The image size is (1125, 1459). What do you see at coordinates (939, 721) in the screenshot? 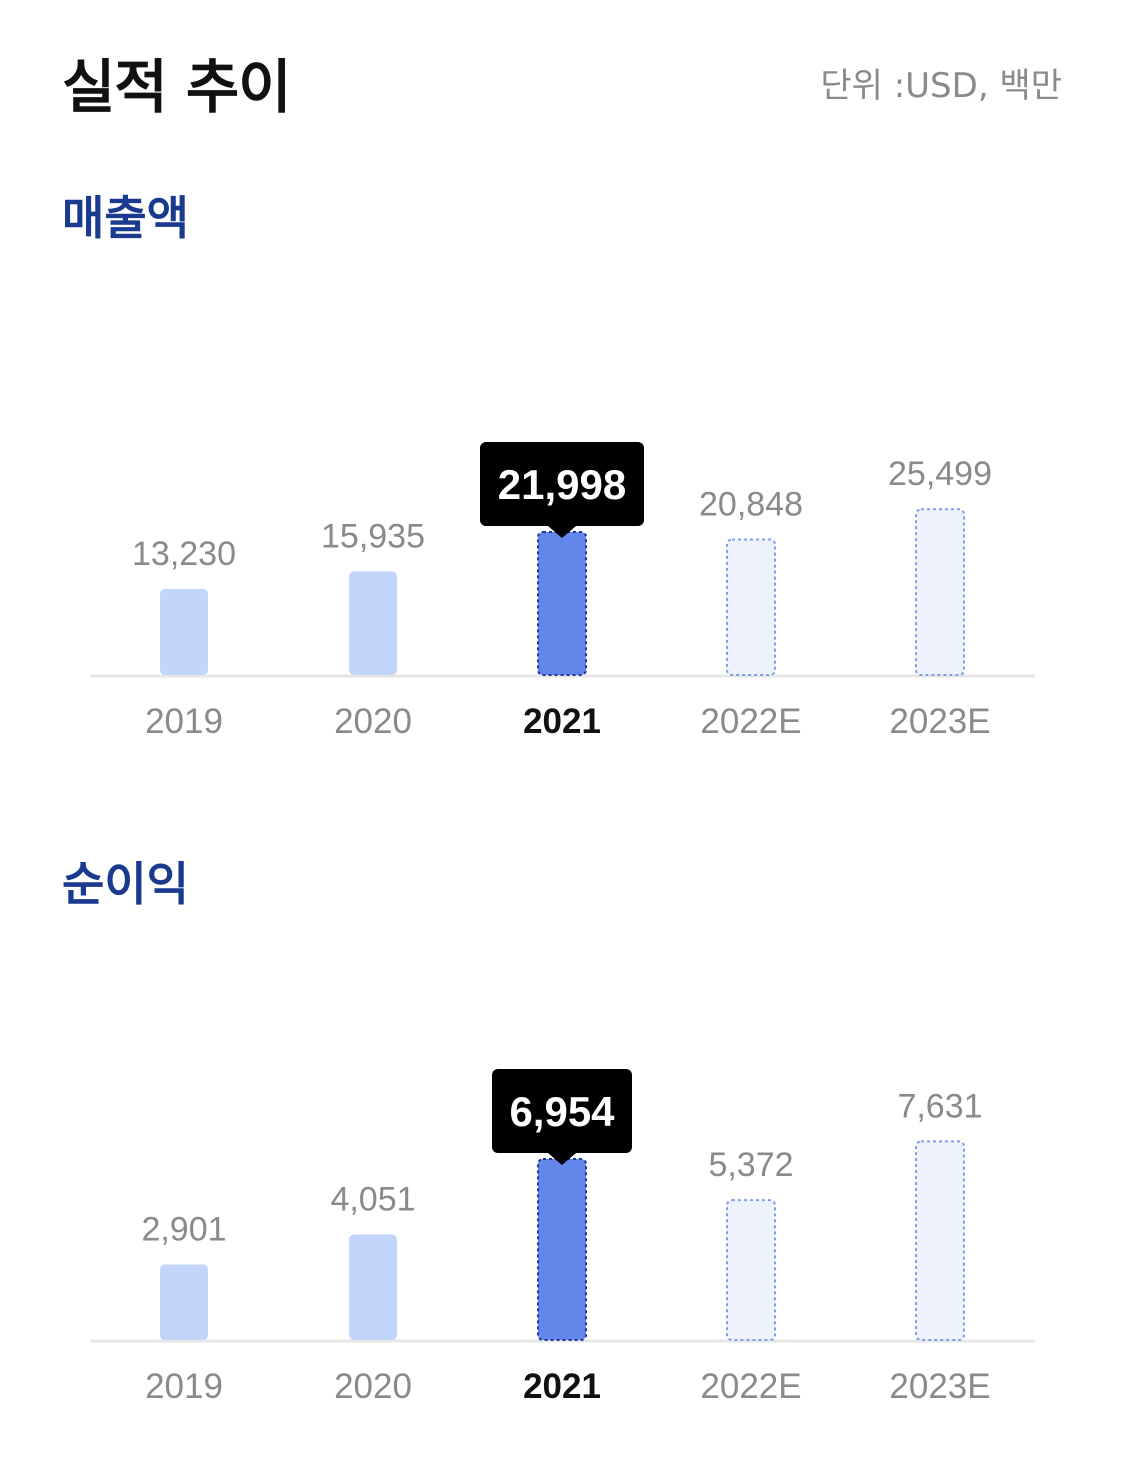
I see `revenue-x-tick-2023e: 2023E` at bounding box center [939, 721].